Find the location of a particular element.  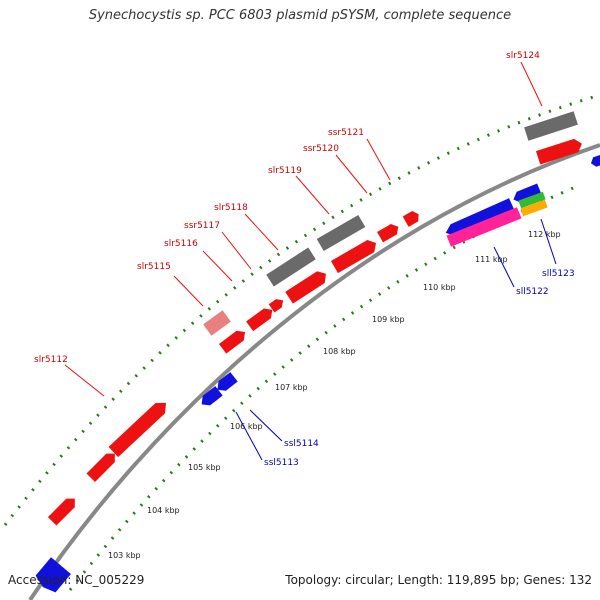

gene-label-ssl5113: ssl5113 is located at coordinates (281, 463).